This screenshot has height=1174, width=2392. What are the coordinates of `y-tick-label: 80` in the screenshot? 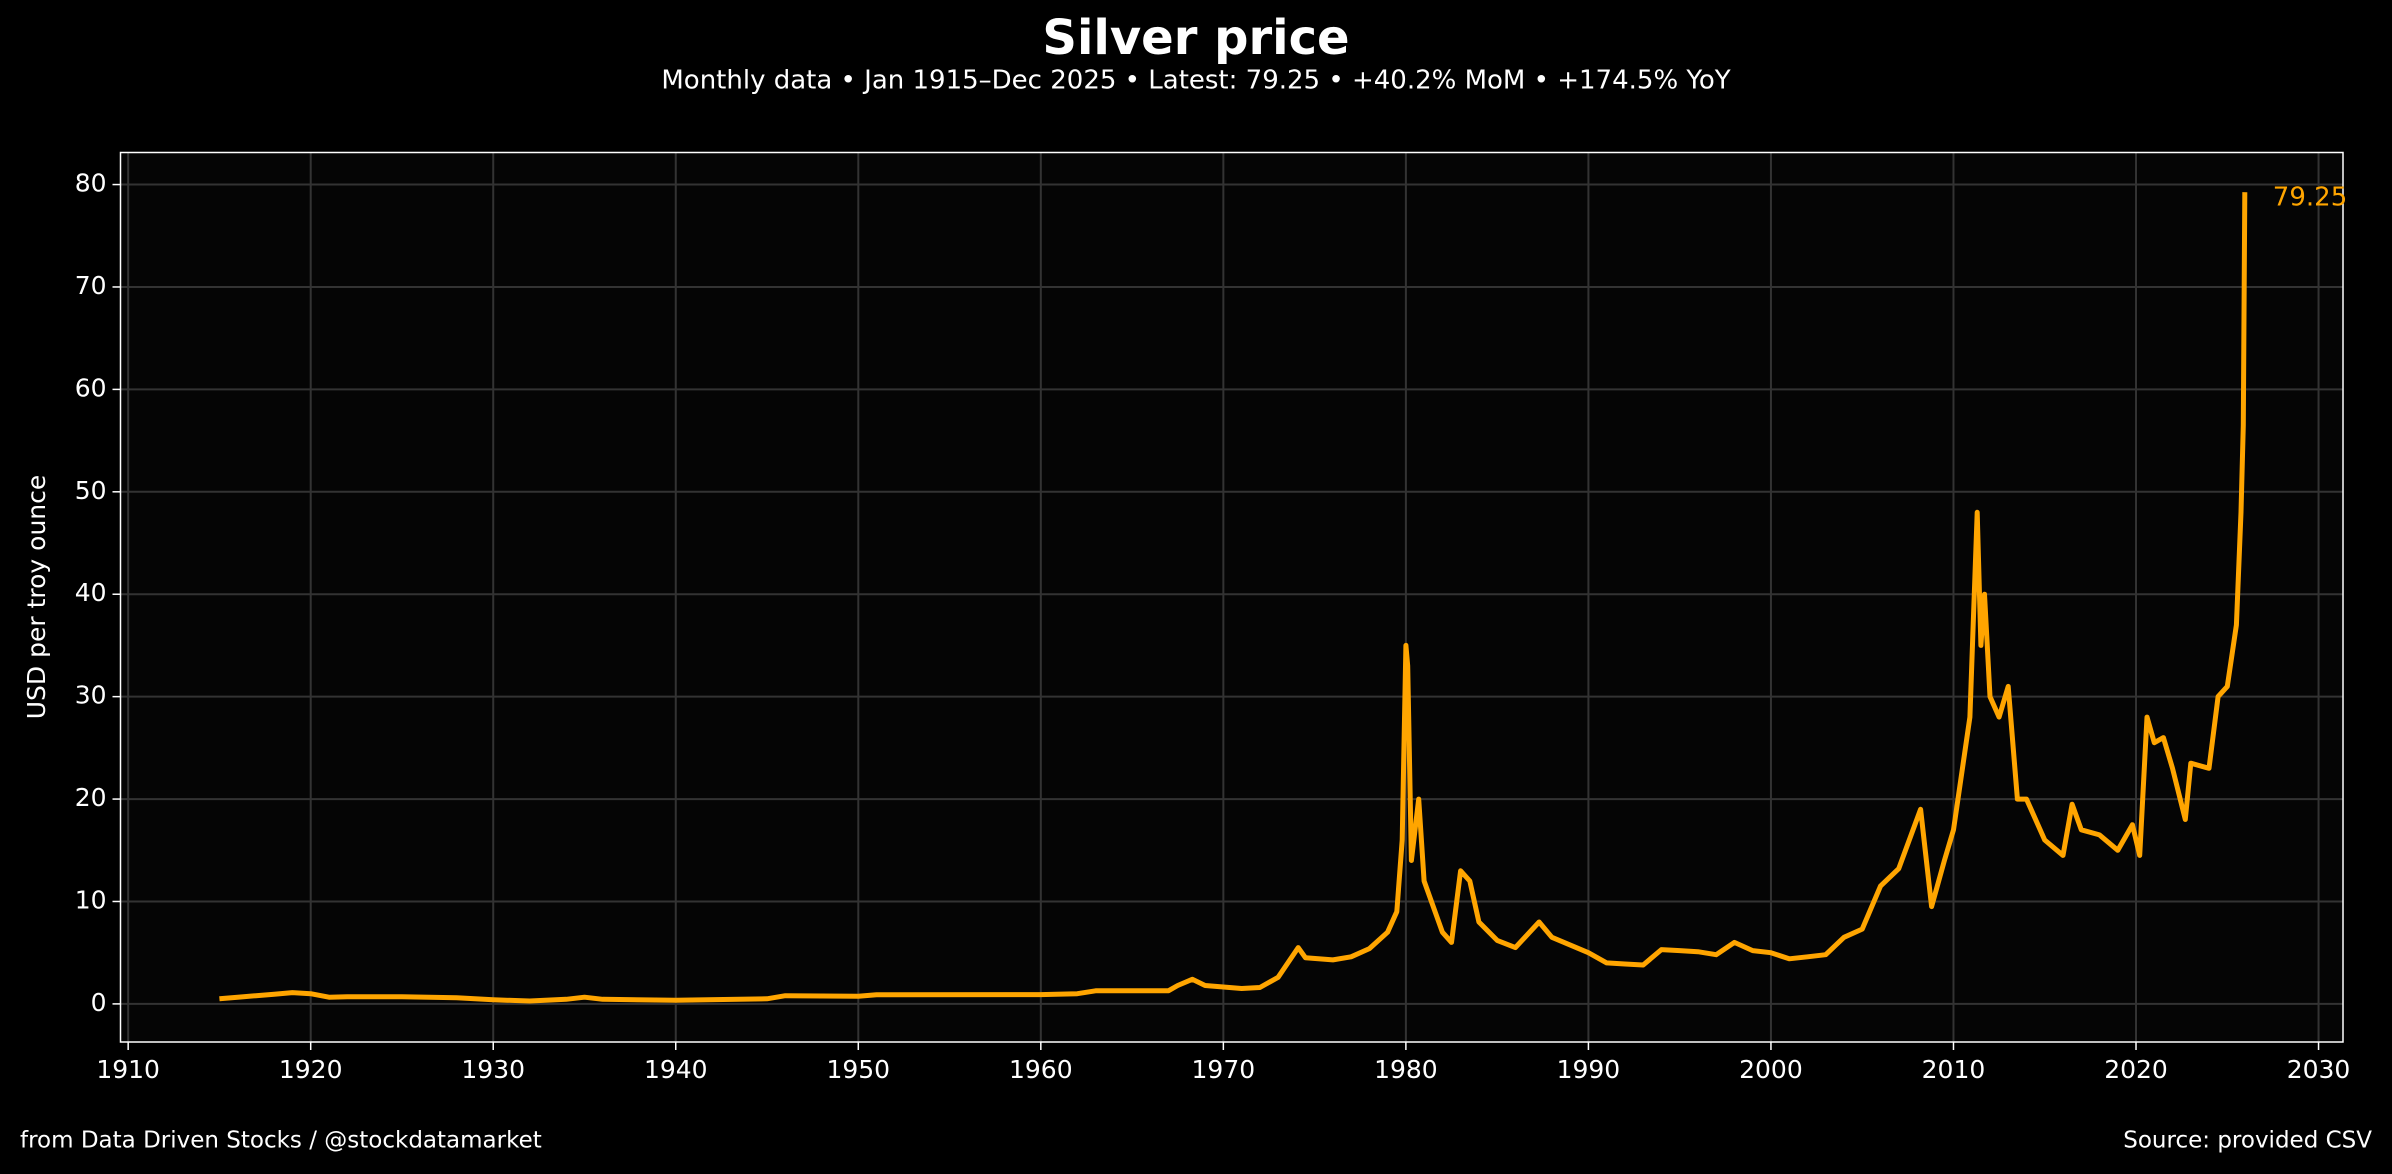 It's located at (91, 183).